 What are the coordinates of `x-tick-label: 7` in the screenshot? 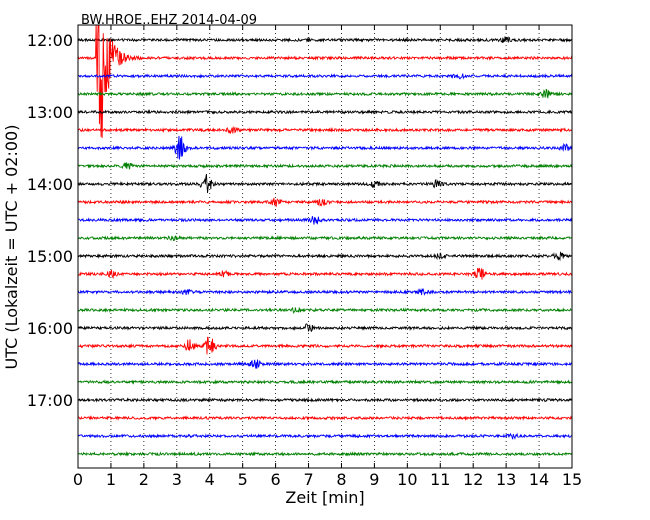 It's located at (308, 479).